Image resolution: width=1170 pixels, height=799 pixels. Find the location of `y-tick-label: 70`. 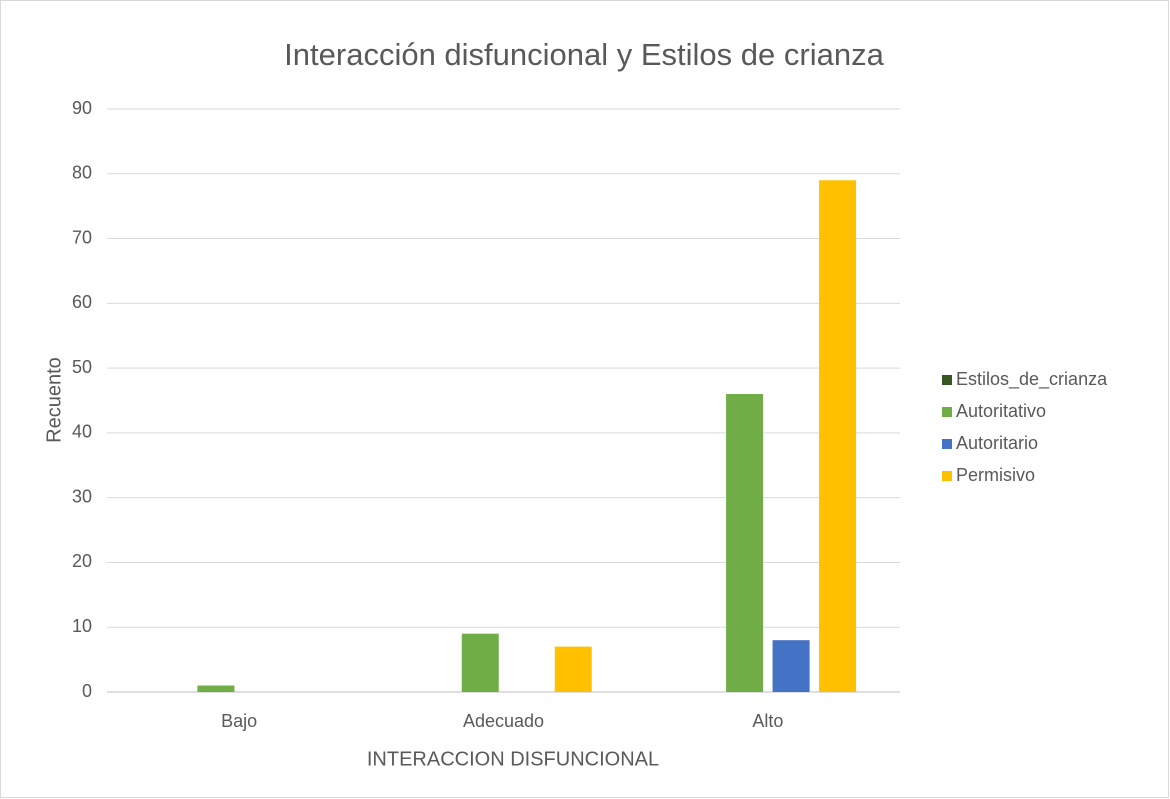

y-tick-label: 70 is located at coordinates (82, 237).